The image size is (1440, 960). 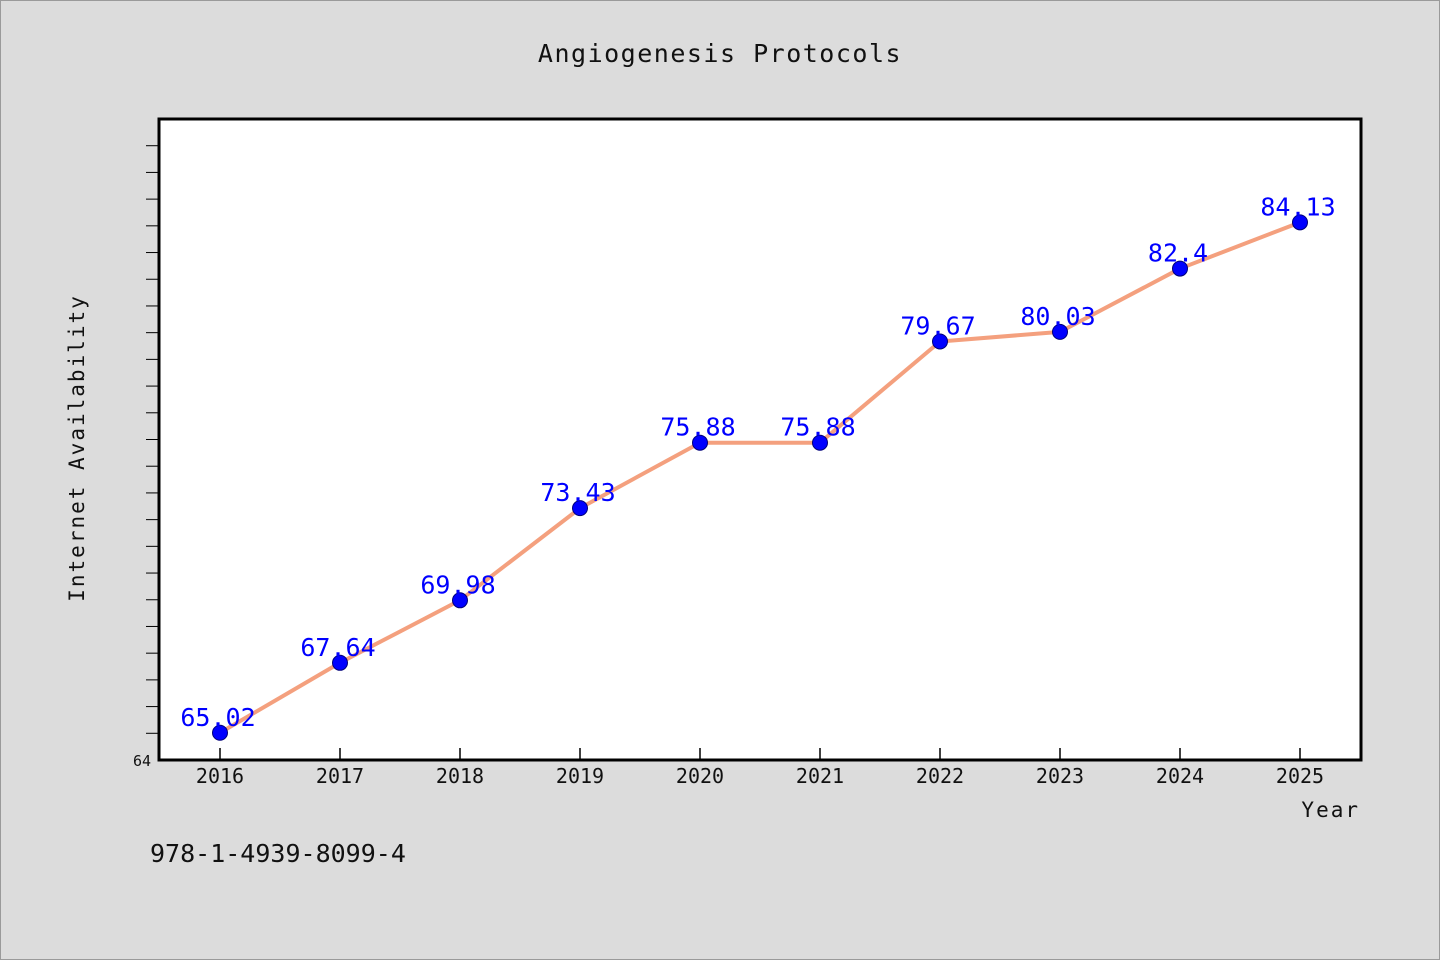 I want to click on y-axis-ticks: 64, so click(x=146, y=457).